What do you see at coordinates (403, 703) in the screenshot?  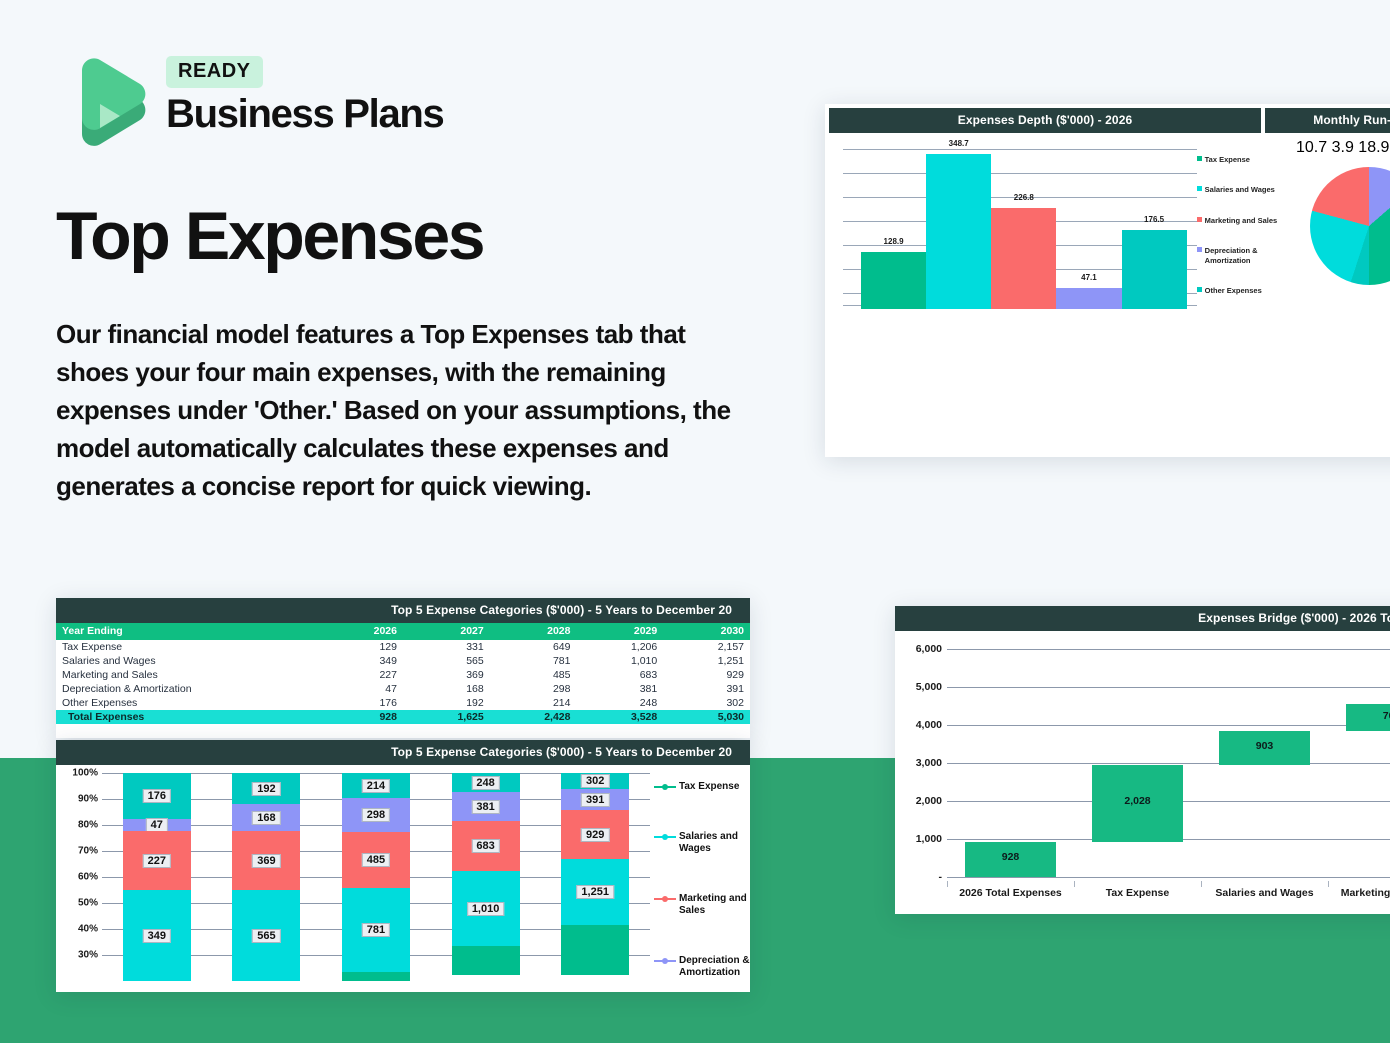 I see `table-row: Other Expenses 176 192 214 248 302` at bounding box center [403, 703].